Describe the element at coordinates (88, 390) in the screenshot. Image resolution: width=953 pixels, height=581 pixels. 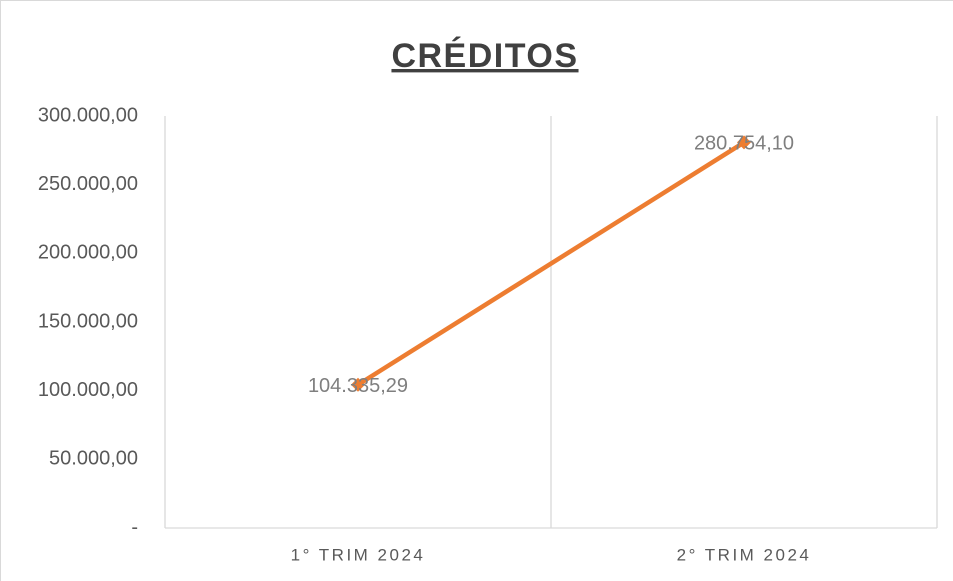
I see `y-tick-label: 100.000,00` at that location.